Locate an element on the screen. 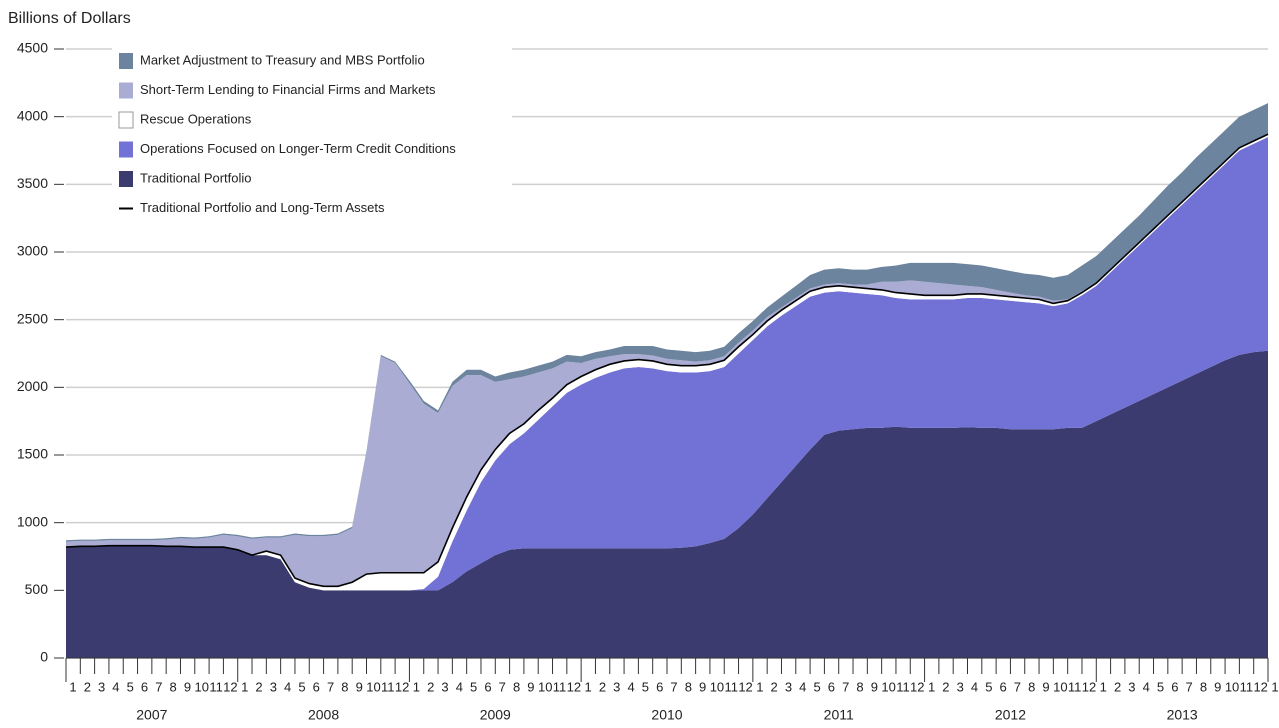 This screenshot has width=1279, height=728. year-label: 2007 is located at coordinates (151, 715).